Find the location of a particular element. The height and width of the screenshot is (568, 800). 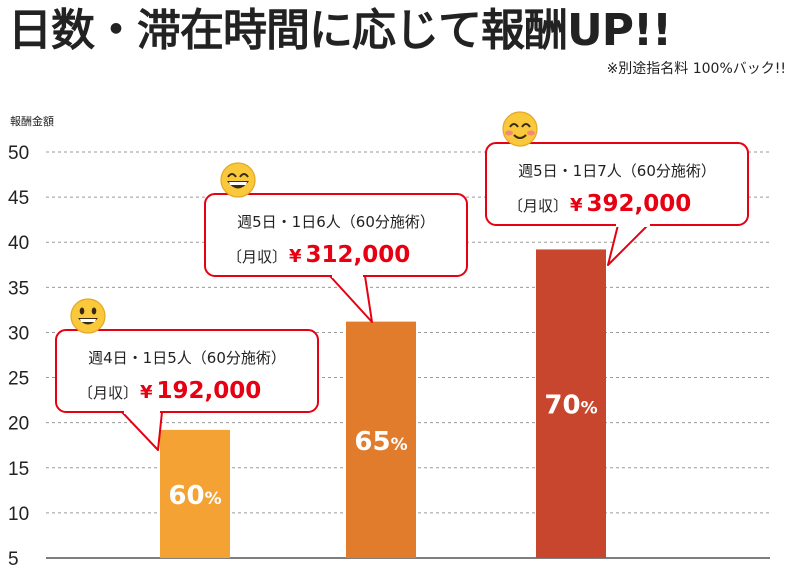

bar-percent-label: 60% is located at coordinates (194, 496).